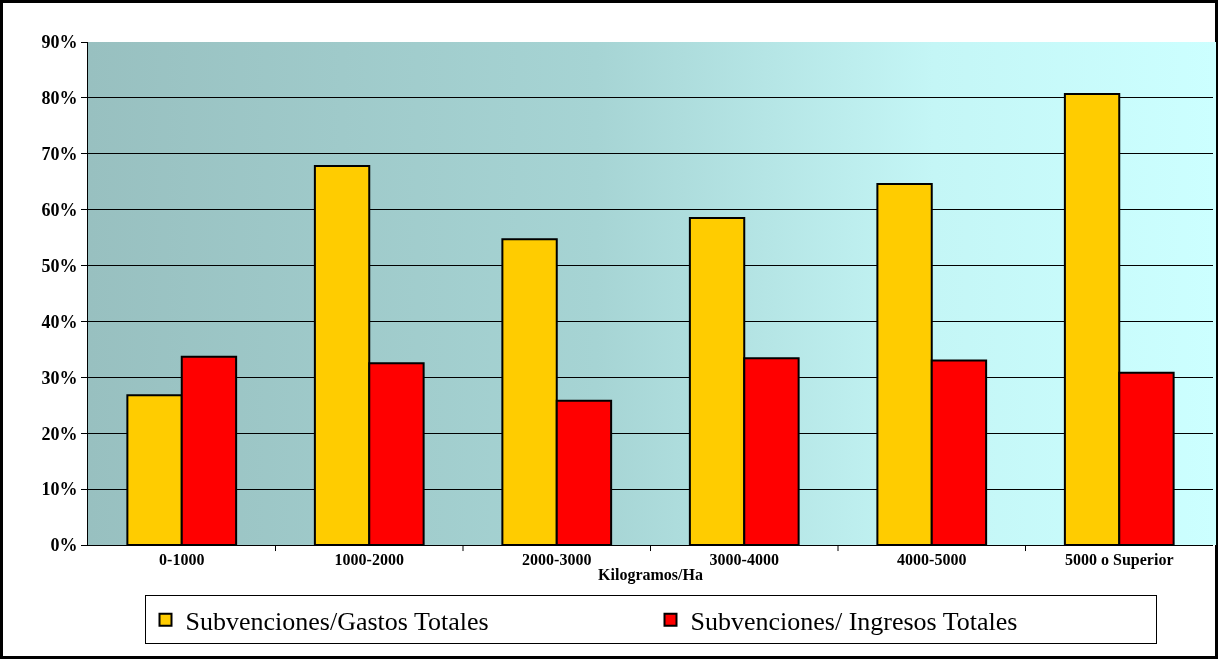 This screenshot has height=659, width=1218. What do you see at coordinates (744, 560) in the screenshot?
I see `x-tick-label: 3000-4000` at bounding box center [744, 560].